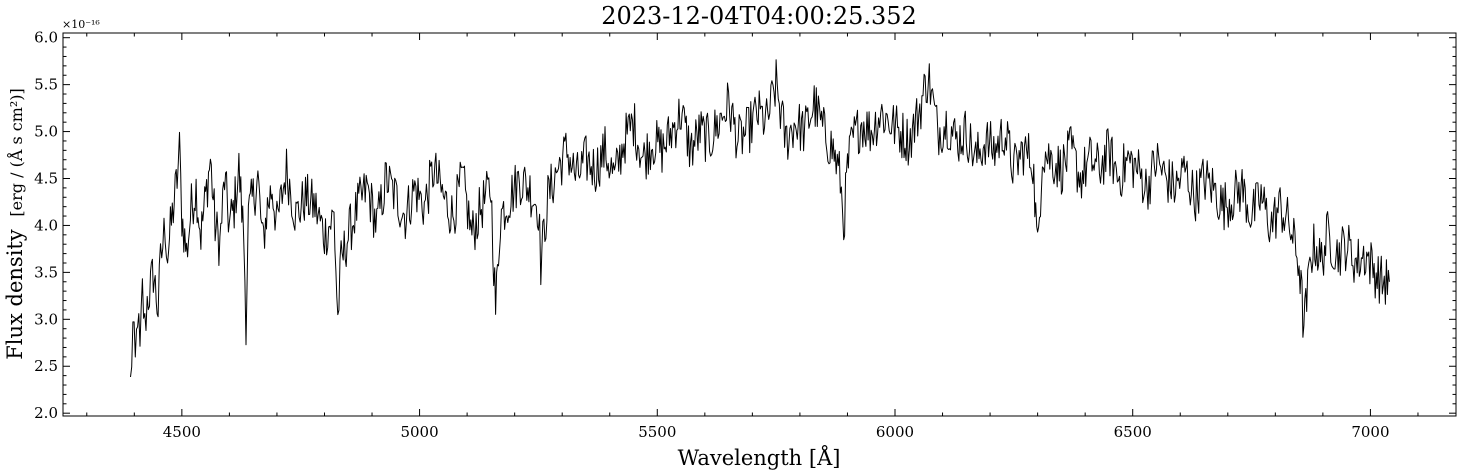 Image resolution: width=1462 pixels, height=475 pixels. Describe the element at coordinates (759, 16) in the screenshot. I see `chart-title: 2023-12-04T04:00:25.352` at that location.